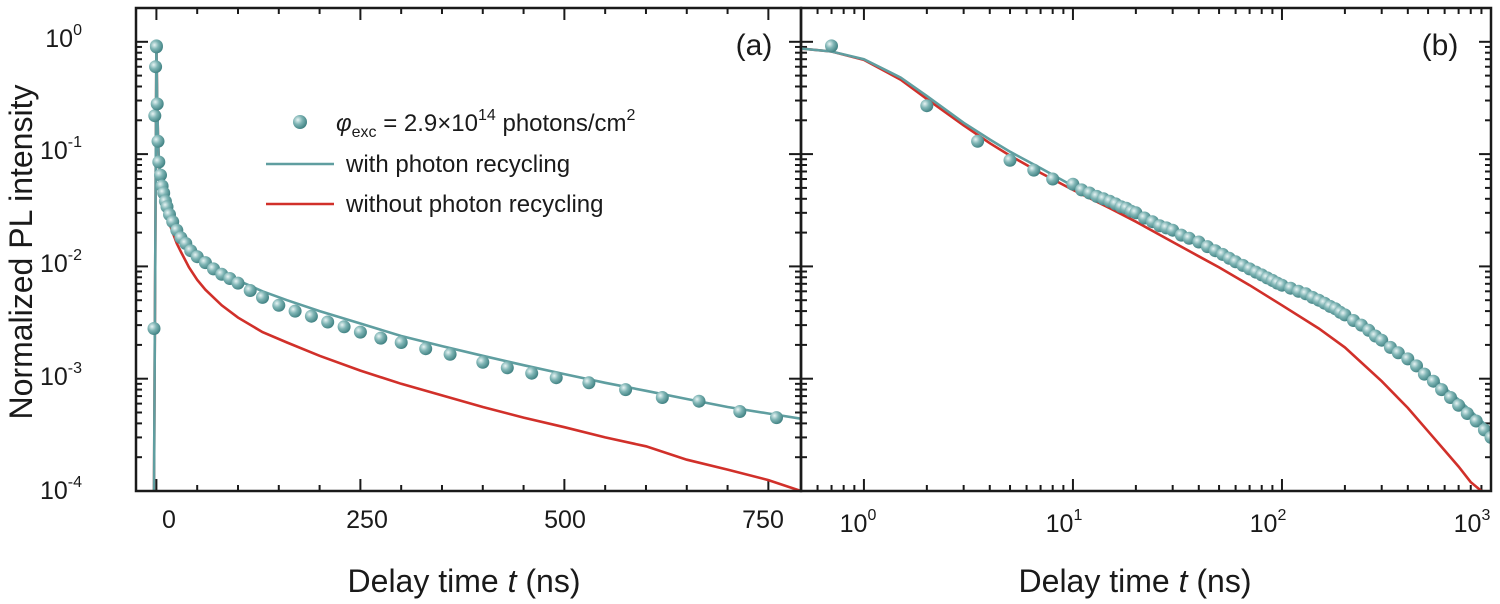  I want to click on y-tick-labels: 10⁰ 10⁻¹ 10⁻² 10⁻³ 10⁻⁴, so click(61, 263).